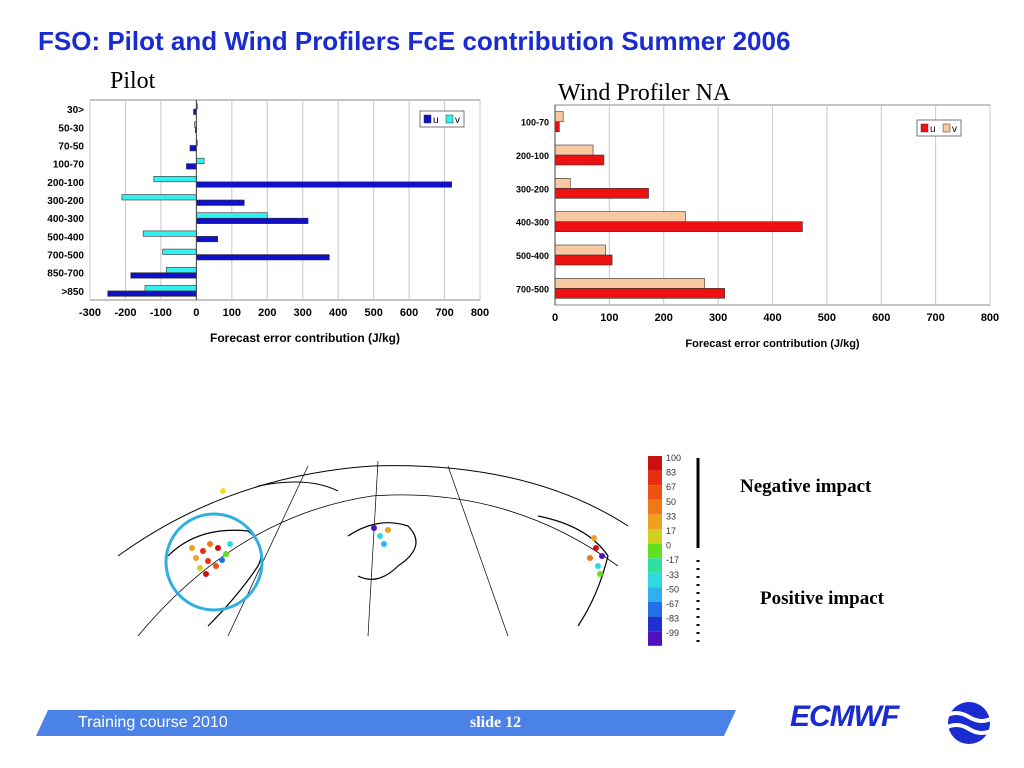  I want to click on colorbar-label: -17, so click(672, 560).